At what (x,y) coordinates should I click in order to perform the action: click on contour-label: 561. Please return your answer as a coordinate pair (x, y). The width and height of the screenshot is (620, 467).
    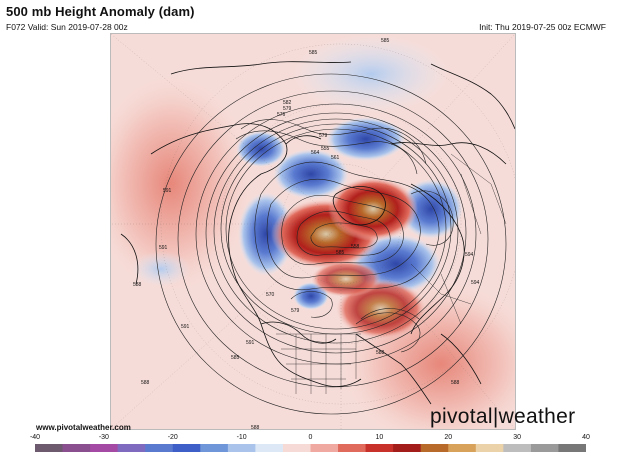
    Looking at the image, I should click on (335, 158).